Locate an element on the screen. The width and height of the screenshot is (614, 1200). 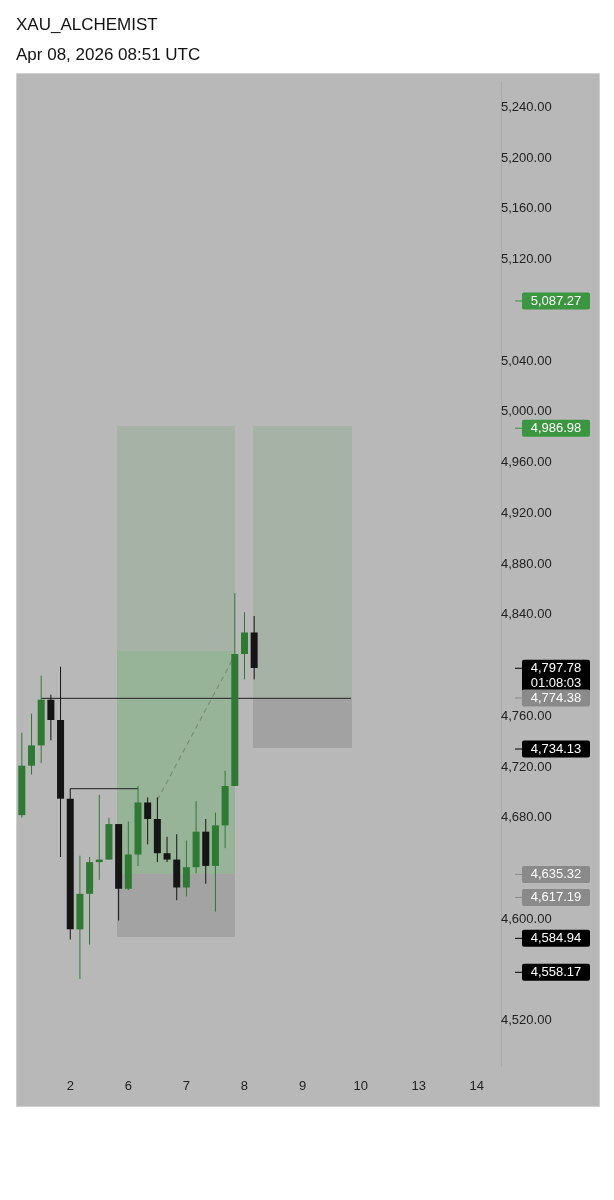
x-tick-label: 13 is located at coordinates (418, 1085).